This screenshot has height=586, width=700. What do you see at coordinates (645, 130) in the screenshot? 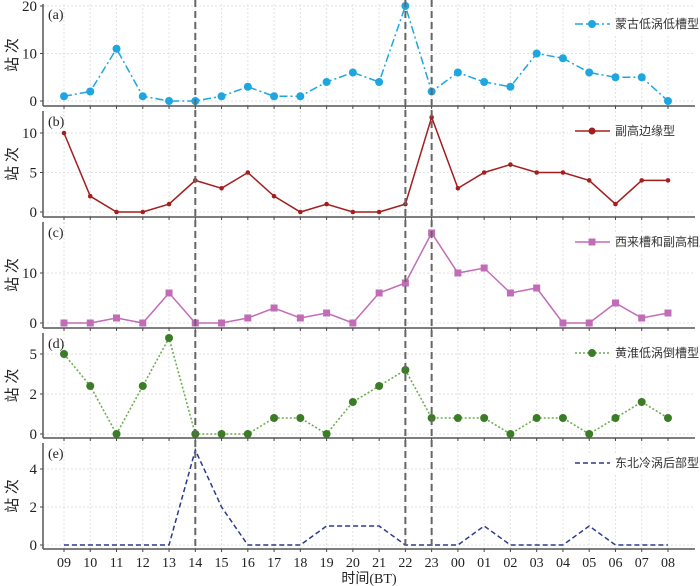
I see `legend-label: 副高边缘型` at bounding box center [645, 130].